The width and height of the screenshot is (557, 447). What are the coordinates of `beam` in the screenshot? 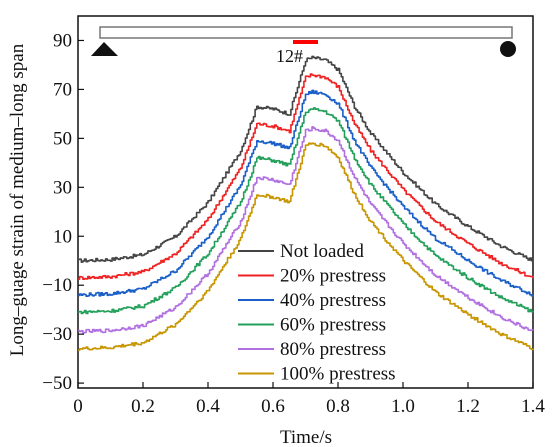 It's located at (306, 32).